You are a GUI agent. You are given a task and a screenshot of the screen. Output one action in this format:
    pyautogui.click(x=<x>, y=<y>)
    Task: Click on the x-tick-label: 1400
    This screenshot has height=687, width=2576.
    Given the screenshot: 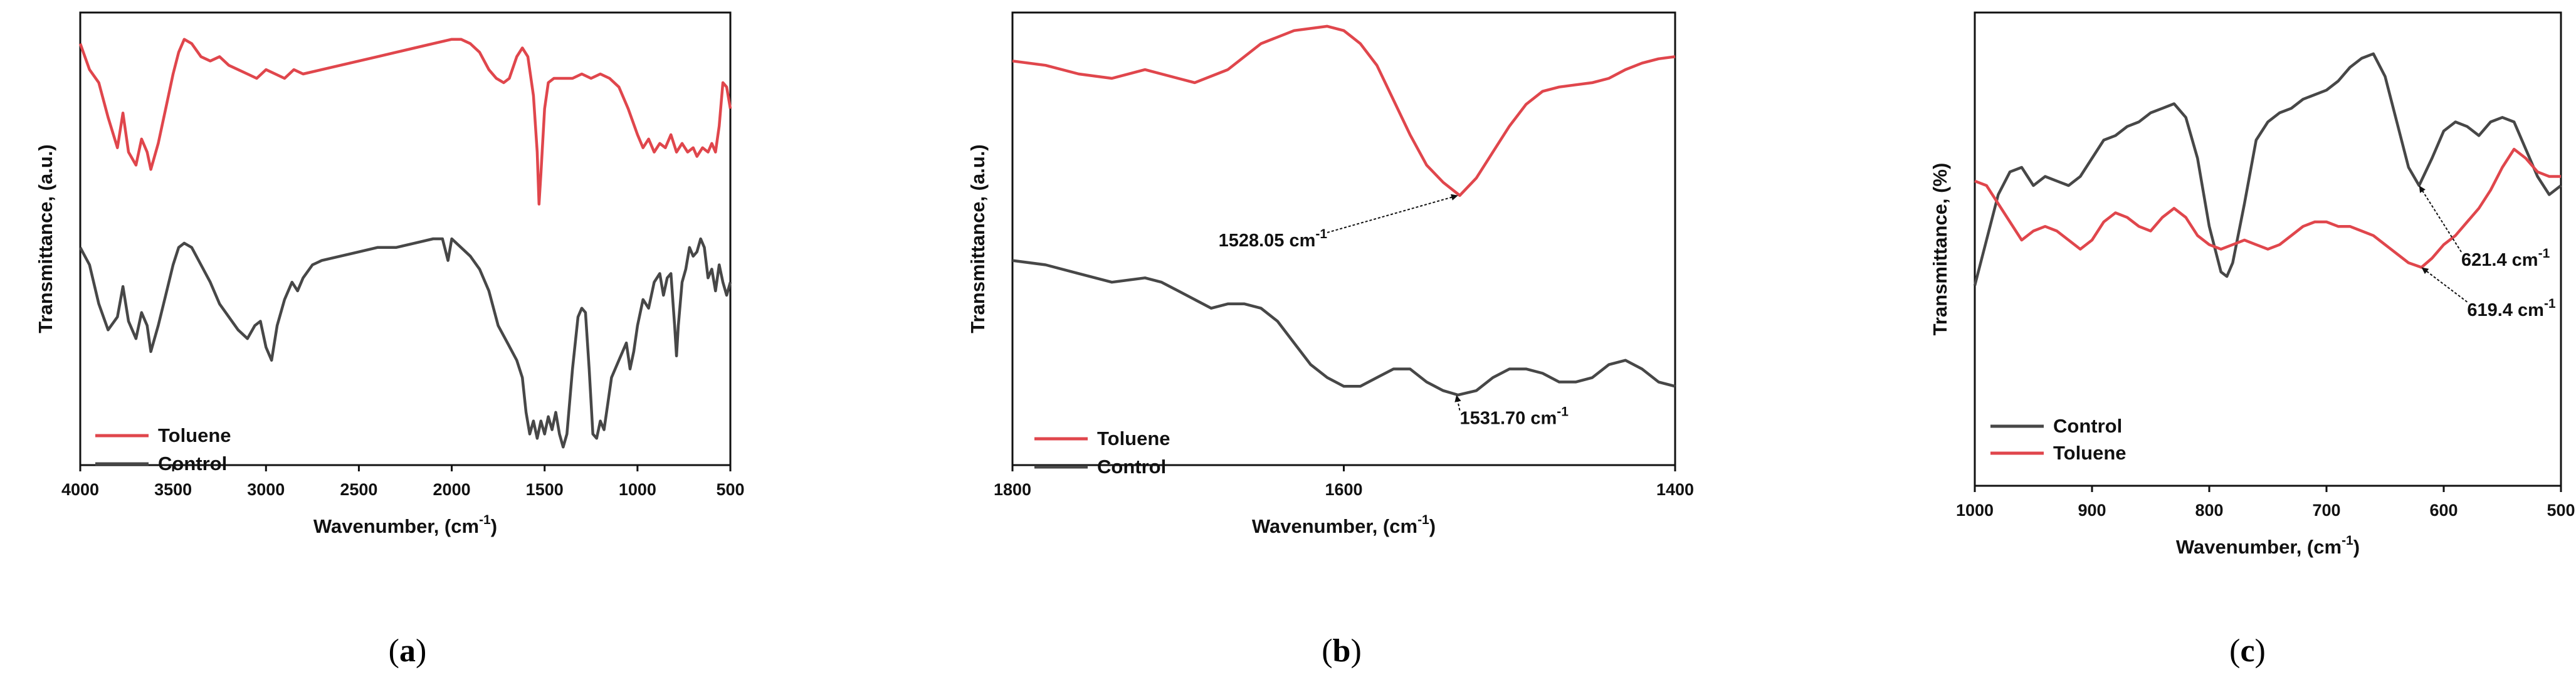 What is the action you would take?
    pyautogui.click(x=1675, y=490)
    